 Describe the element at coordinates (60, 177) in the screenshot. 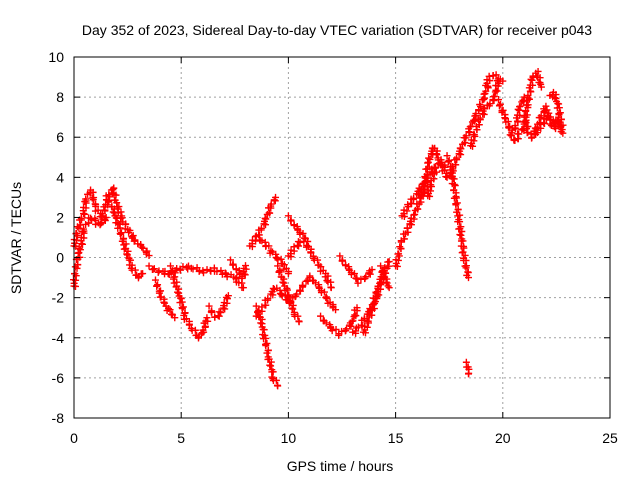

I see `y-tick-label: 4` at that location.